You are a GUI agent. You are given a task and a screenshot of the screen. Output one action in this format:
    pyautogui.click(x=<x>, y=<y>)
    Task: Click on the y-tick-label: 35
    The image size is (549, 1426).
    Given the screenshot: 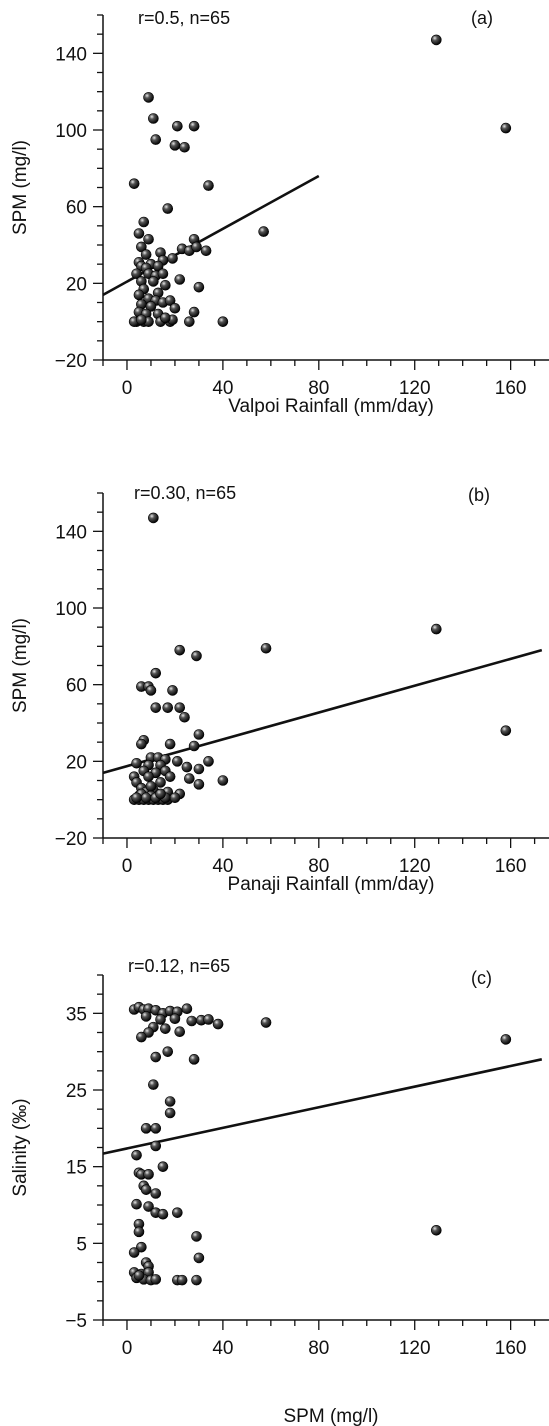 What is the action you would take?
    pyautogui.click(x=76, y=1014)
    